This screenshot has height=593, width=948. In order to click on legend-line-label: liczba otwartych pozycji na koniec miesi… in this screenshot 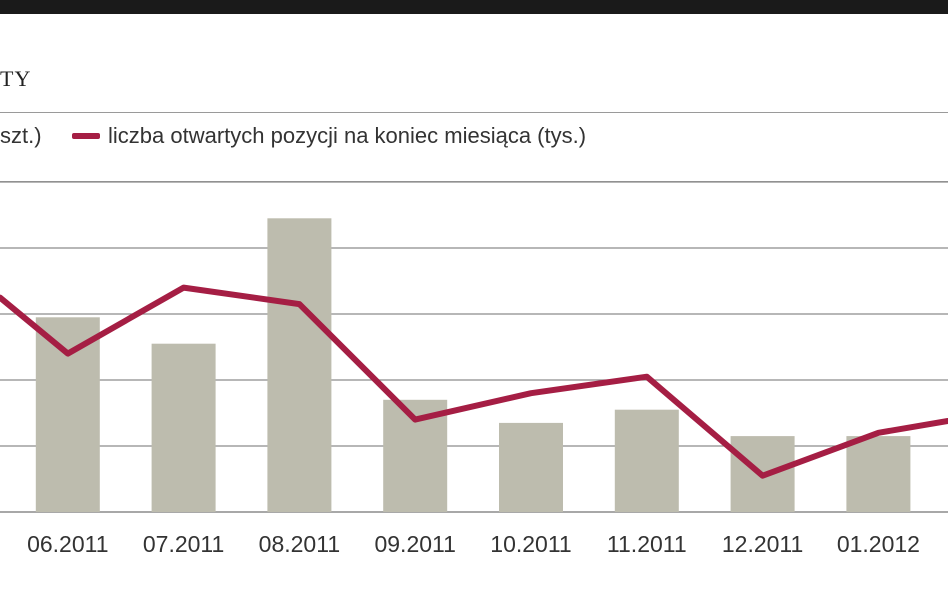, I will do `click(347, 135)`.